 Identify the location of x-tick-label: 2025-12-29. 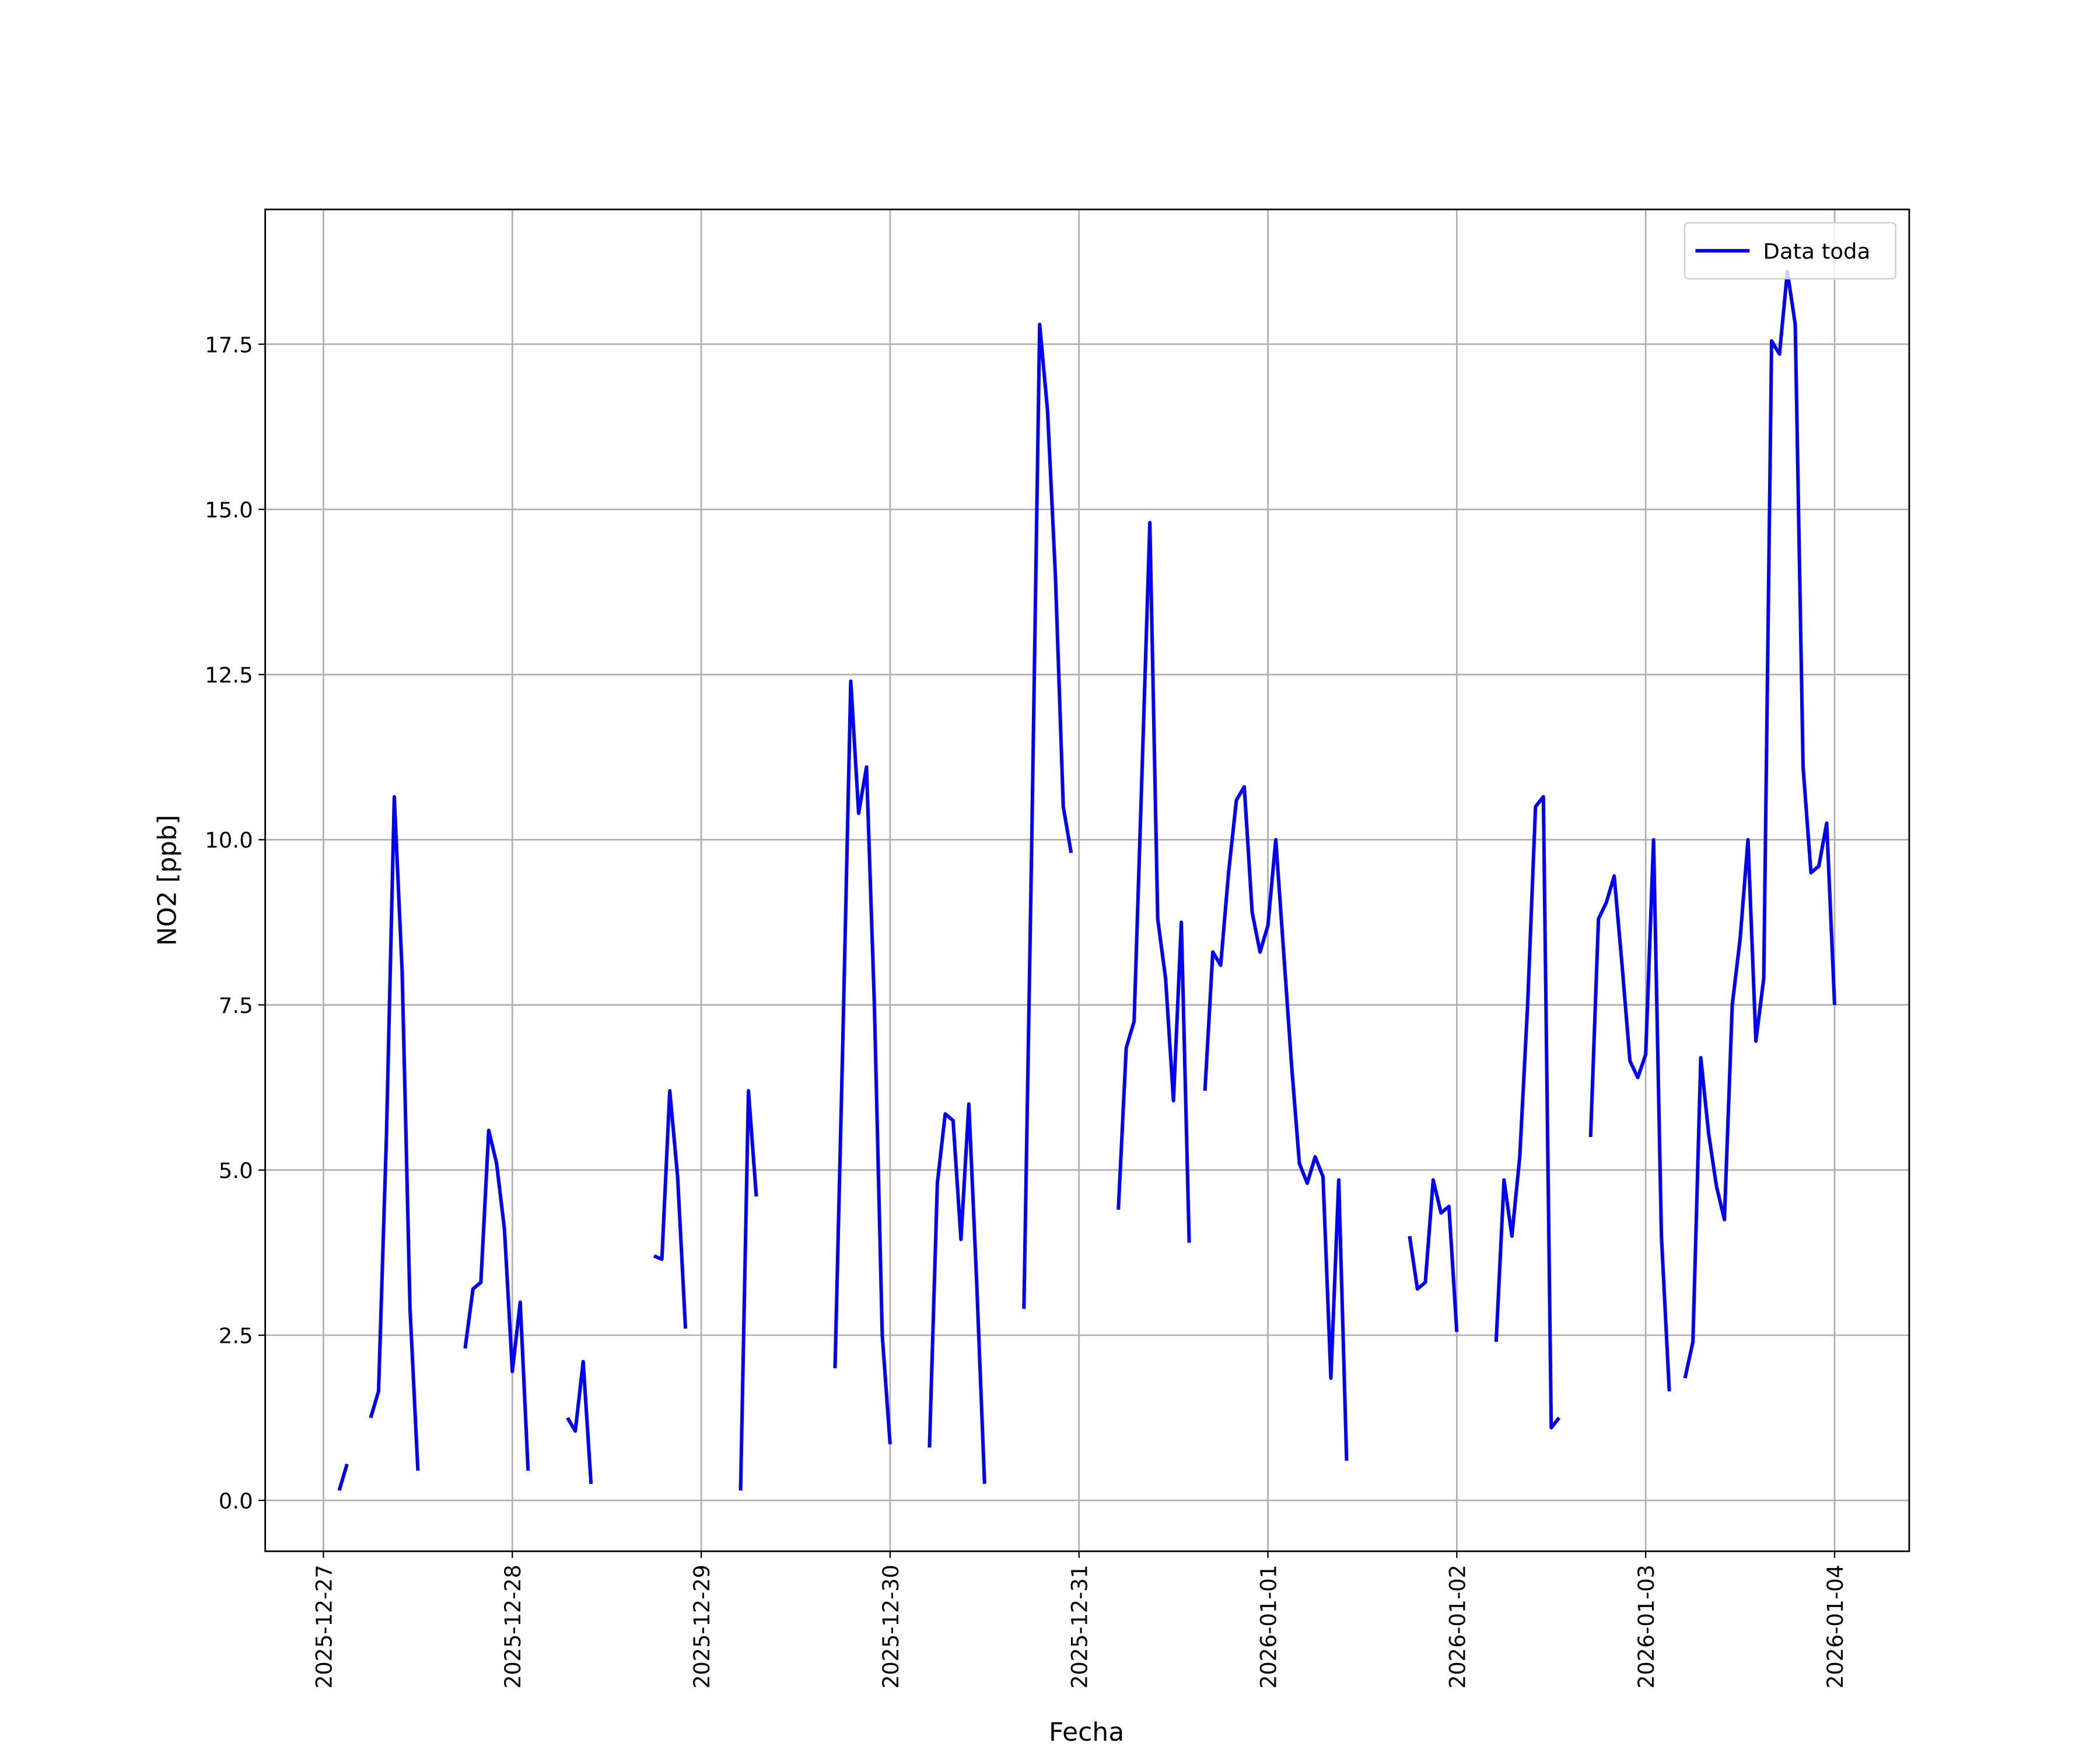
(702, 1626).